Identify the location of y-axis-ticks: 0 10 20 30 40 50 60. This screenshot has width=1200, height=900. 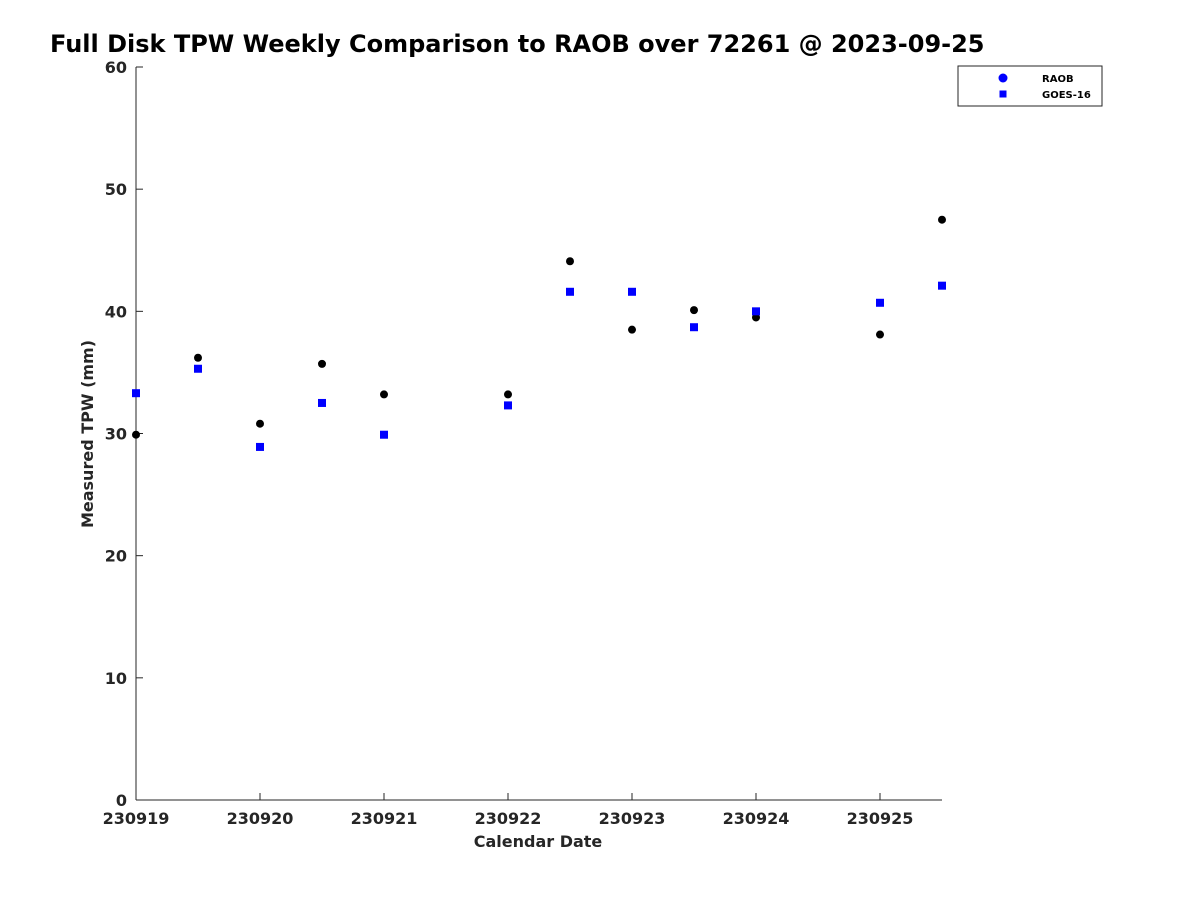
(124, 434).